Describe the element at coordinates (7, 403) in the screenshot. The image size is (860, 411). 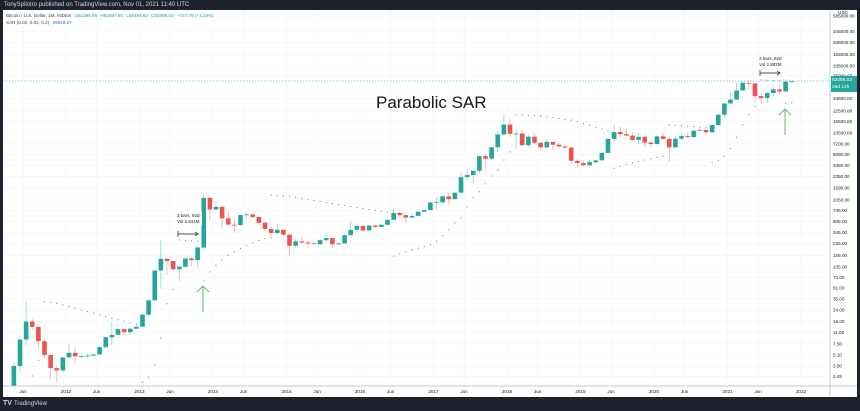
I see `tradingview-logo-icon: TV` at that location.